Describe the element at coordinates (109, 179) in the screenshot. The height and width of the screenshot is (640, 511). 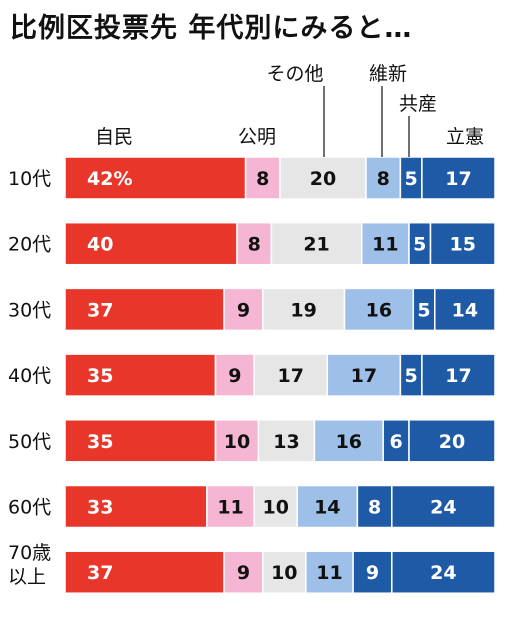
I see `data-label: 42%` at that location.